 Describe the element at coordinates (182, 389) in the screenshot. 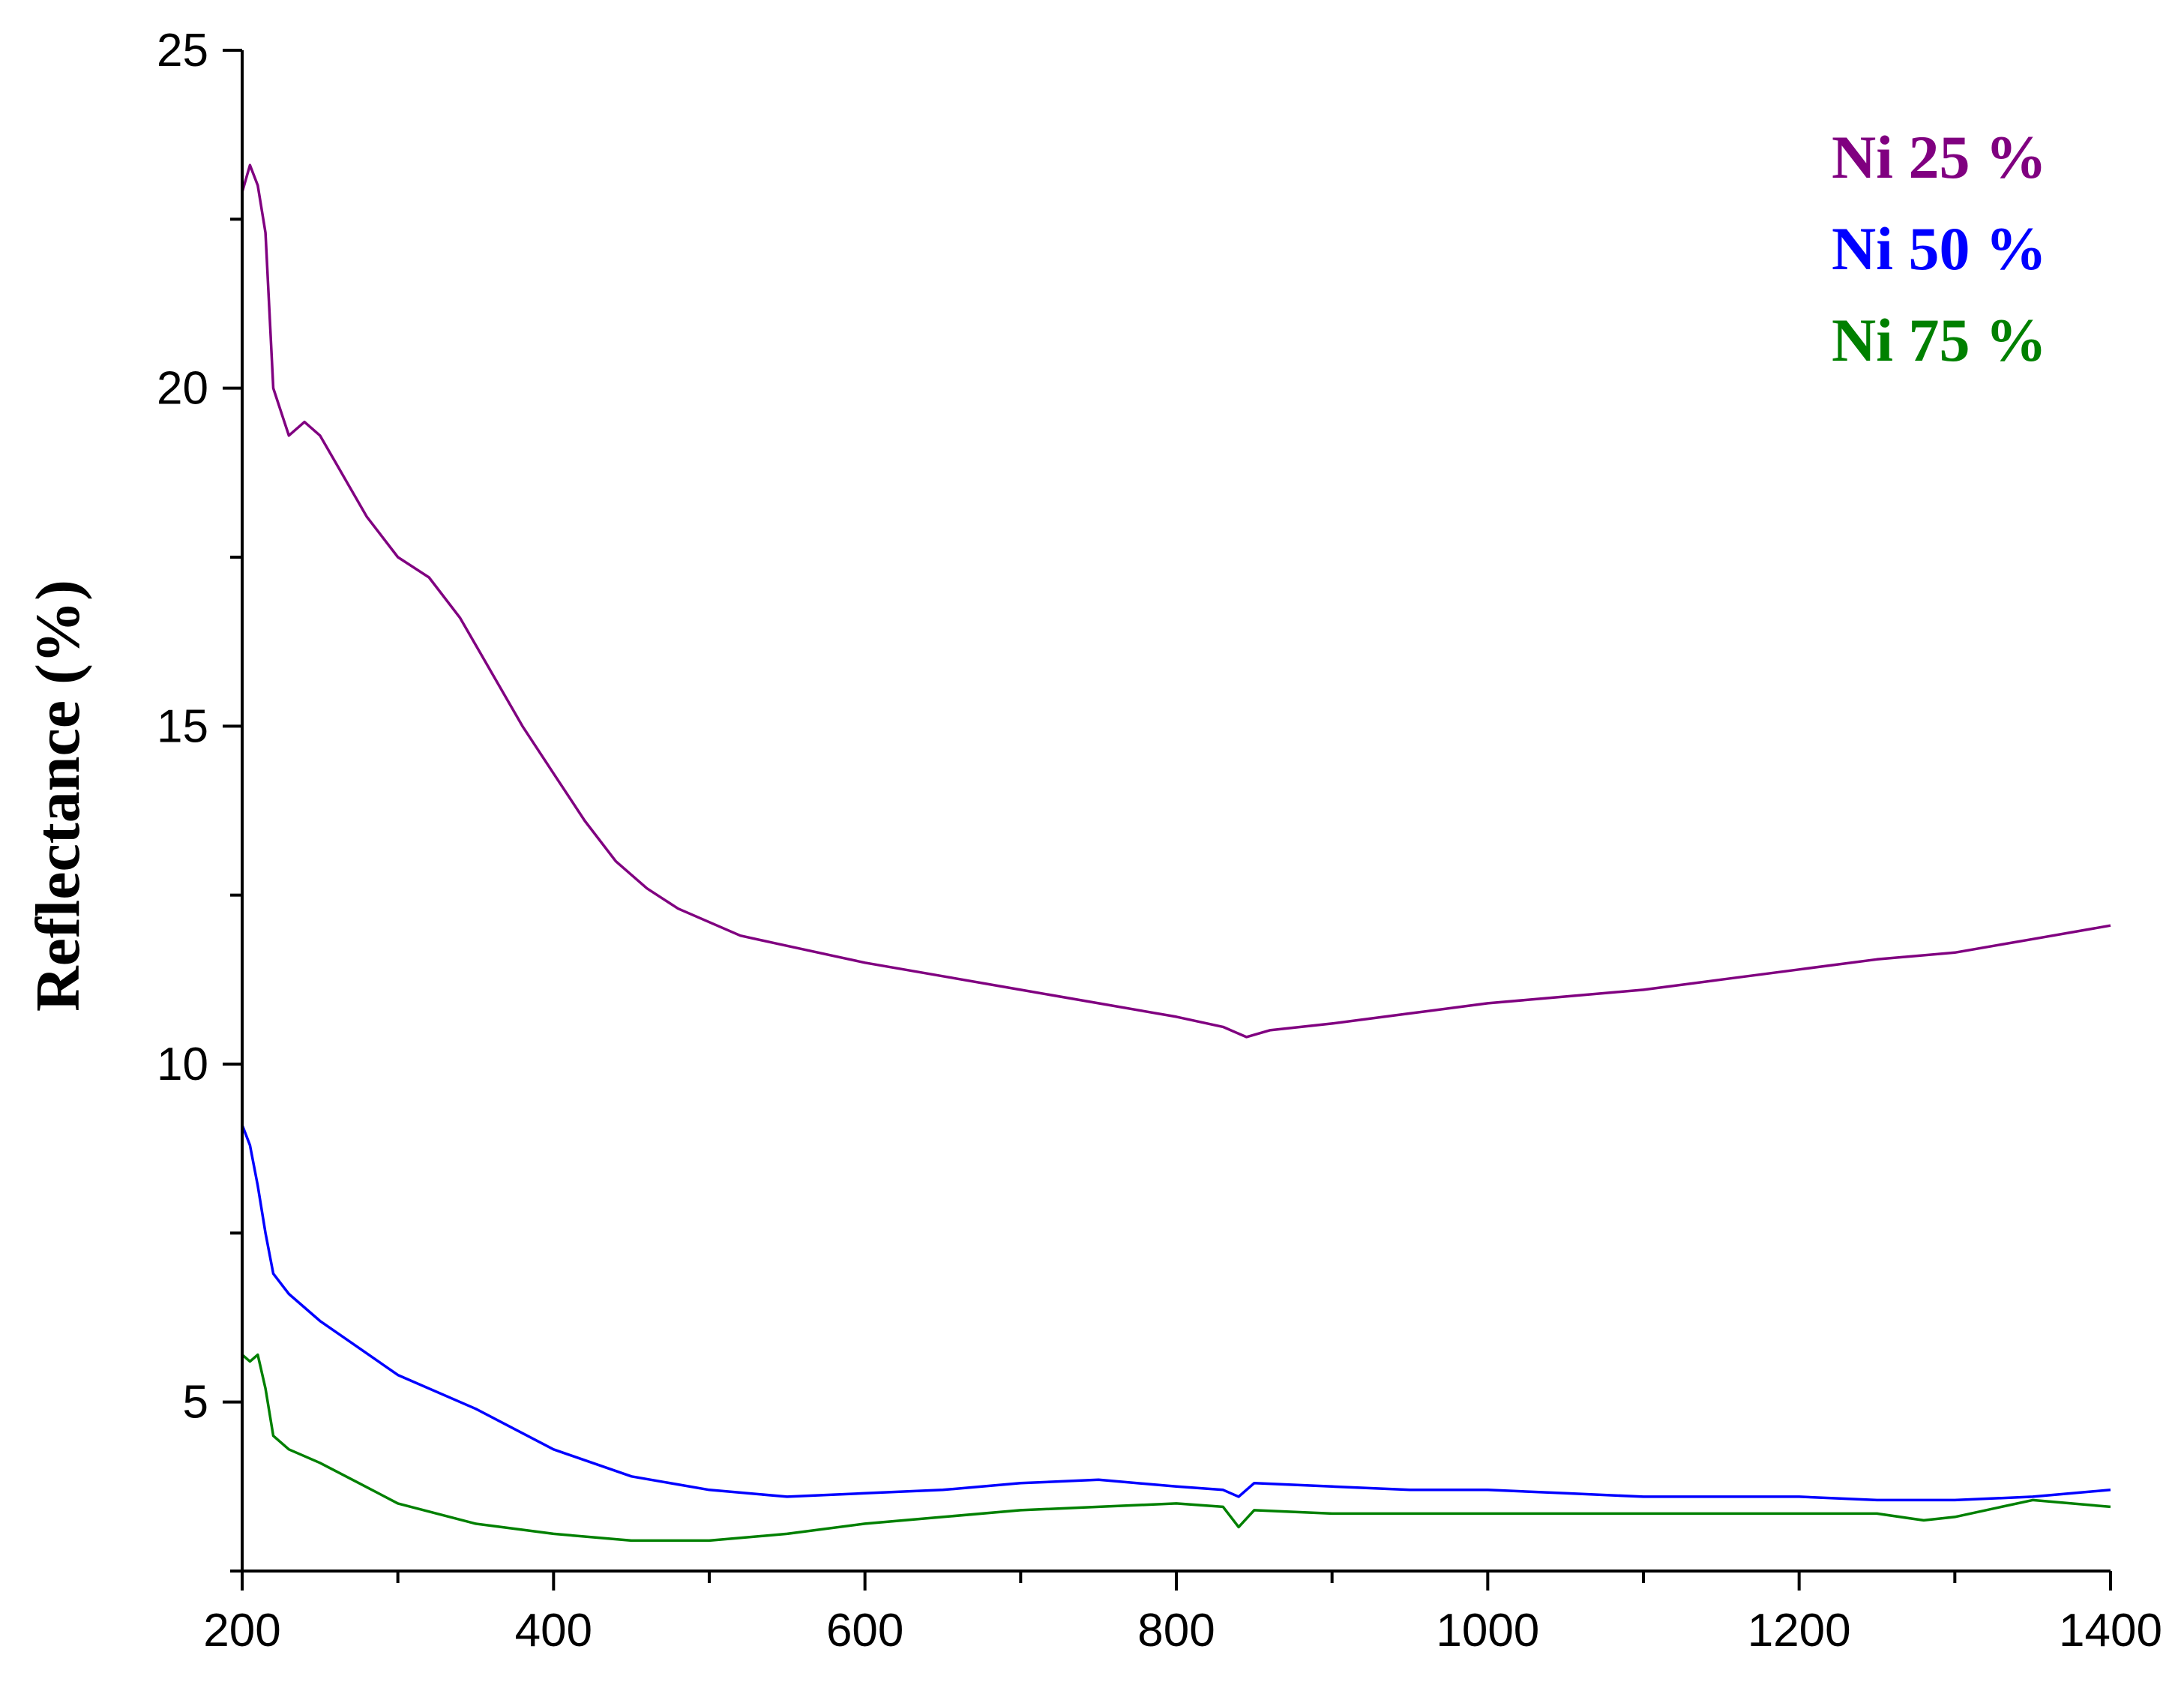

I see `y-tick-label: 20` at that location.